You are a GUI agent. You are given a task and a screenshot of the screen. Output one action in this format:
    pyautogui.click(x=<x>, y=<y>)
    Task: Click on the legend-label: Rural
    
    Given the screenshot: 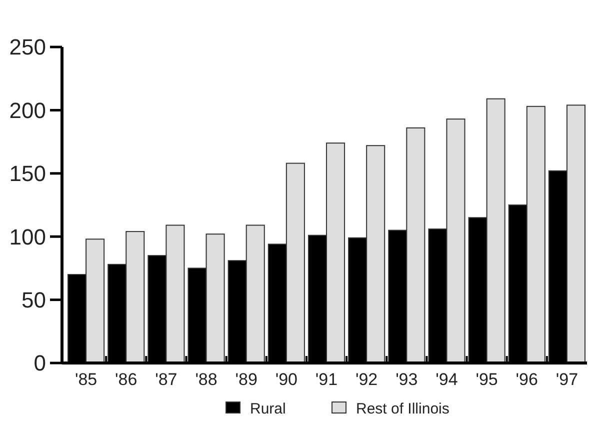 What is the action you would take?
    pyautogui.click(x=268, y=409)
    